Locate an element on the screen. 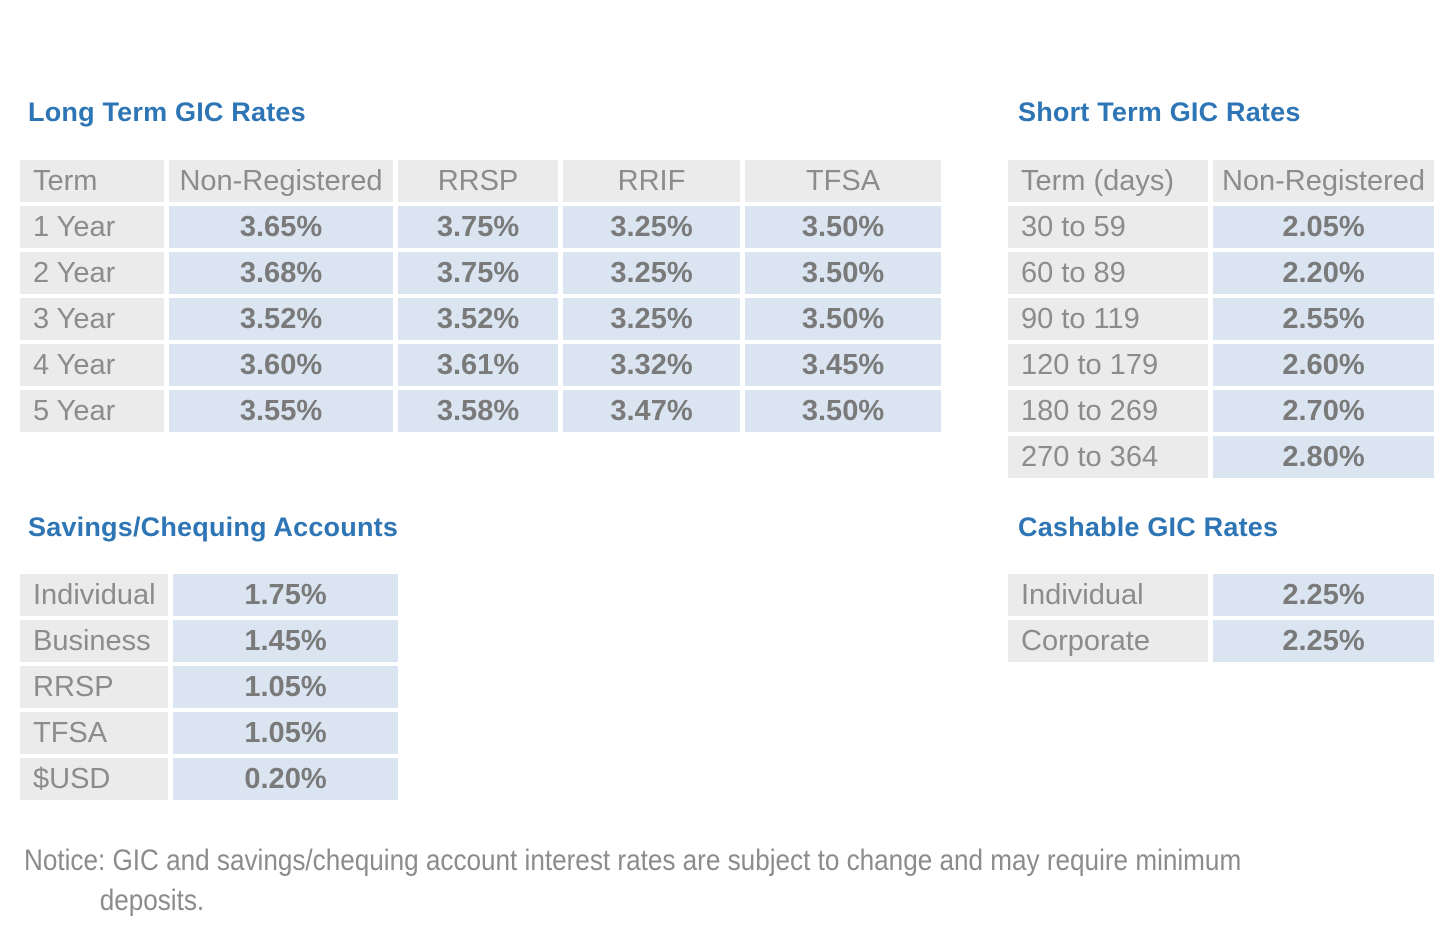 This screenshot has width=1454, height=945. long-term-gic-rates-title: Long Term GIC Rates is located at coordinates (167, 112).